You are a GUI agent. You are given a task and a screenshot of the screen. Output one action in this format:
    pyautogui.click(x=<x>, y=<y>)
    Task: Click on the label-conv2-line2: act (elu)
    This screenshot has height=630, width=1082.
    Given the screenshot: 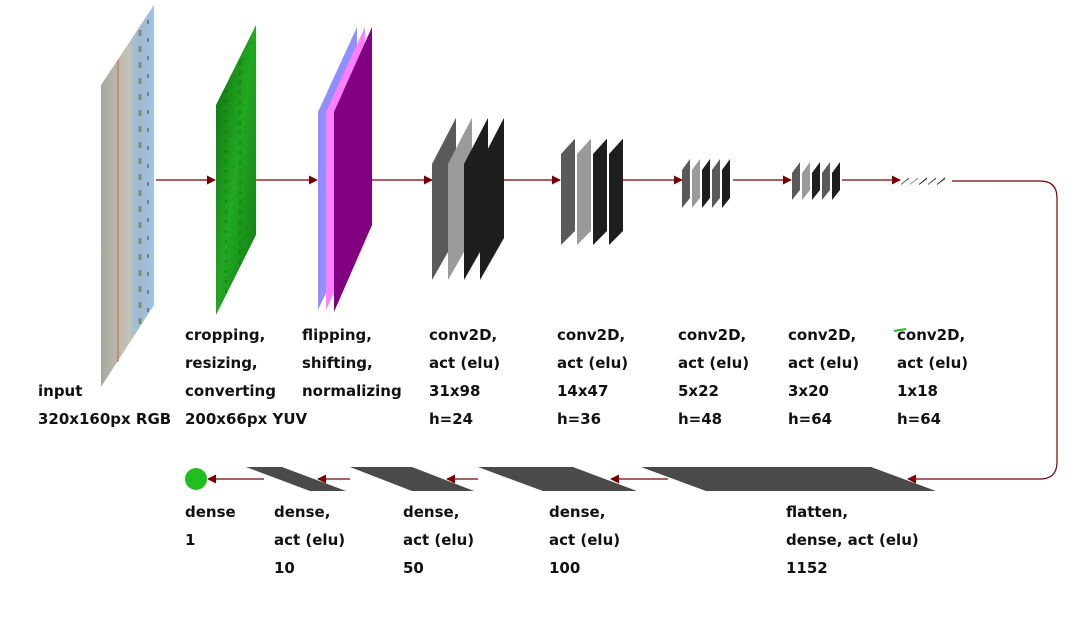 What is the action you would take?
    pyautogui.click(x=593, y=363)
    